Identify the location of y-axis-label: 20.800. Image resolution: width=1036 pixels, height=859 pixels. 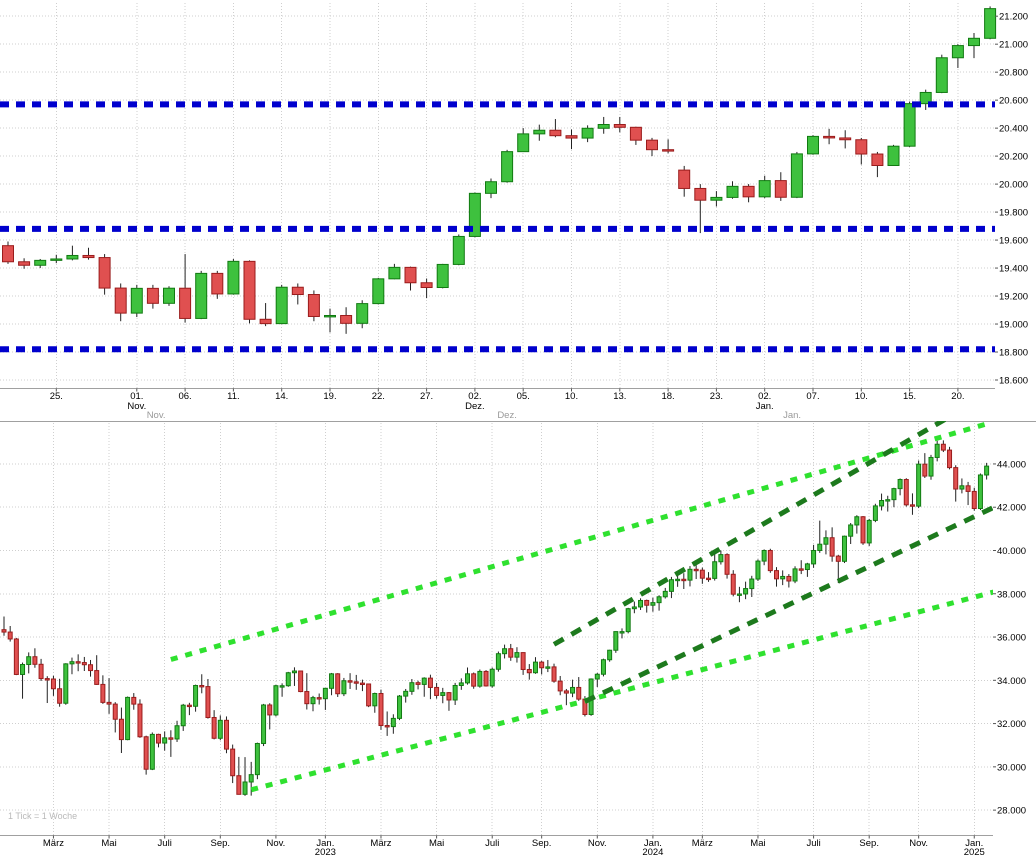
(1013, 73).